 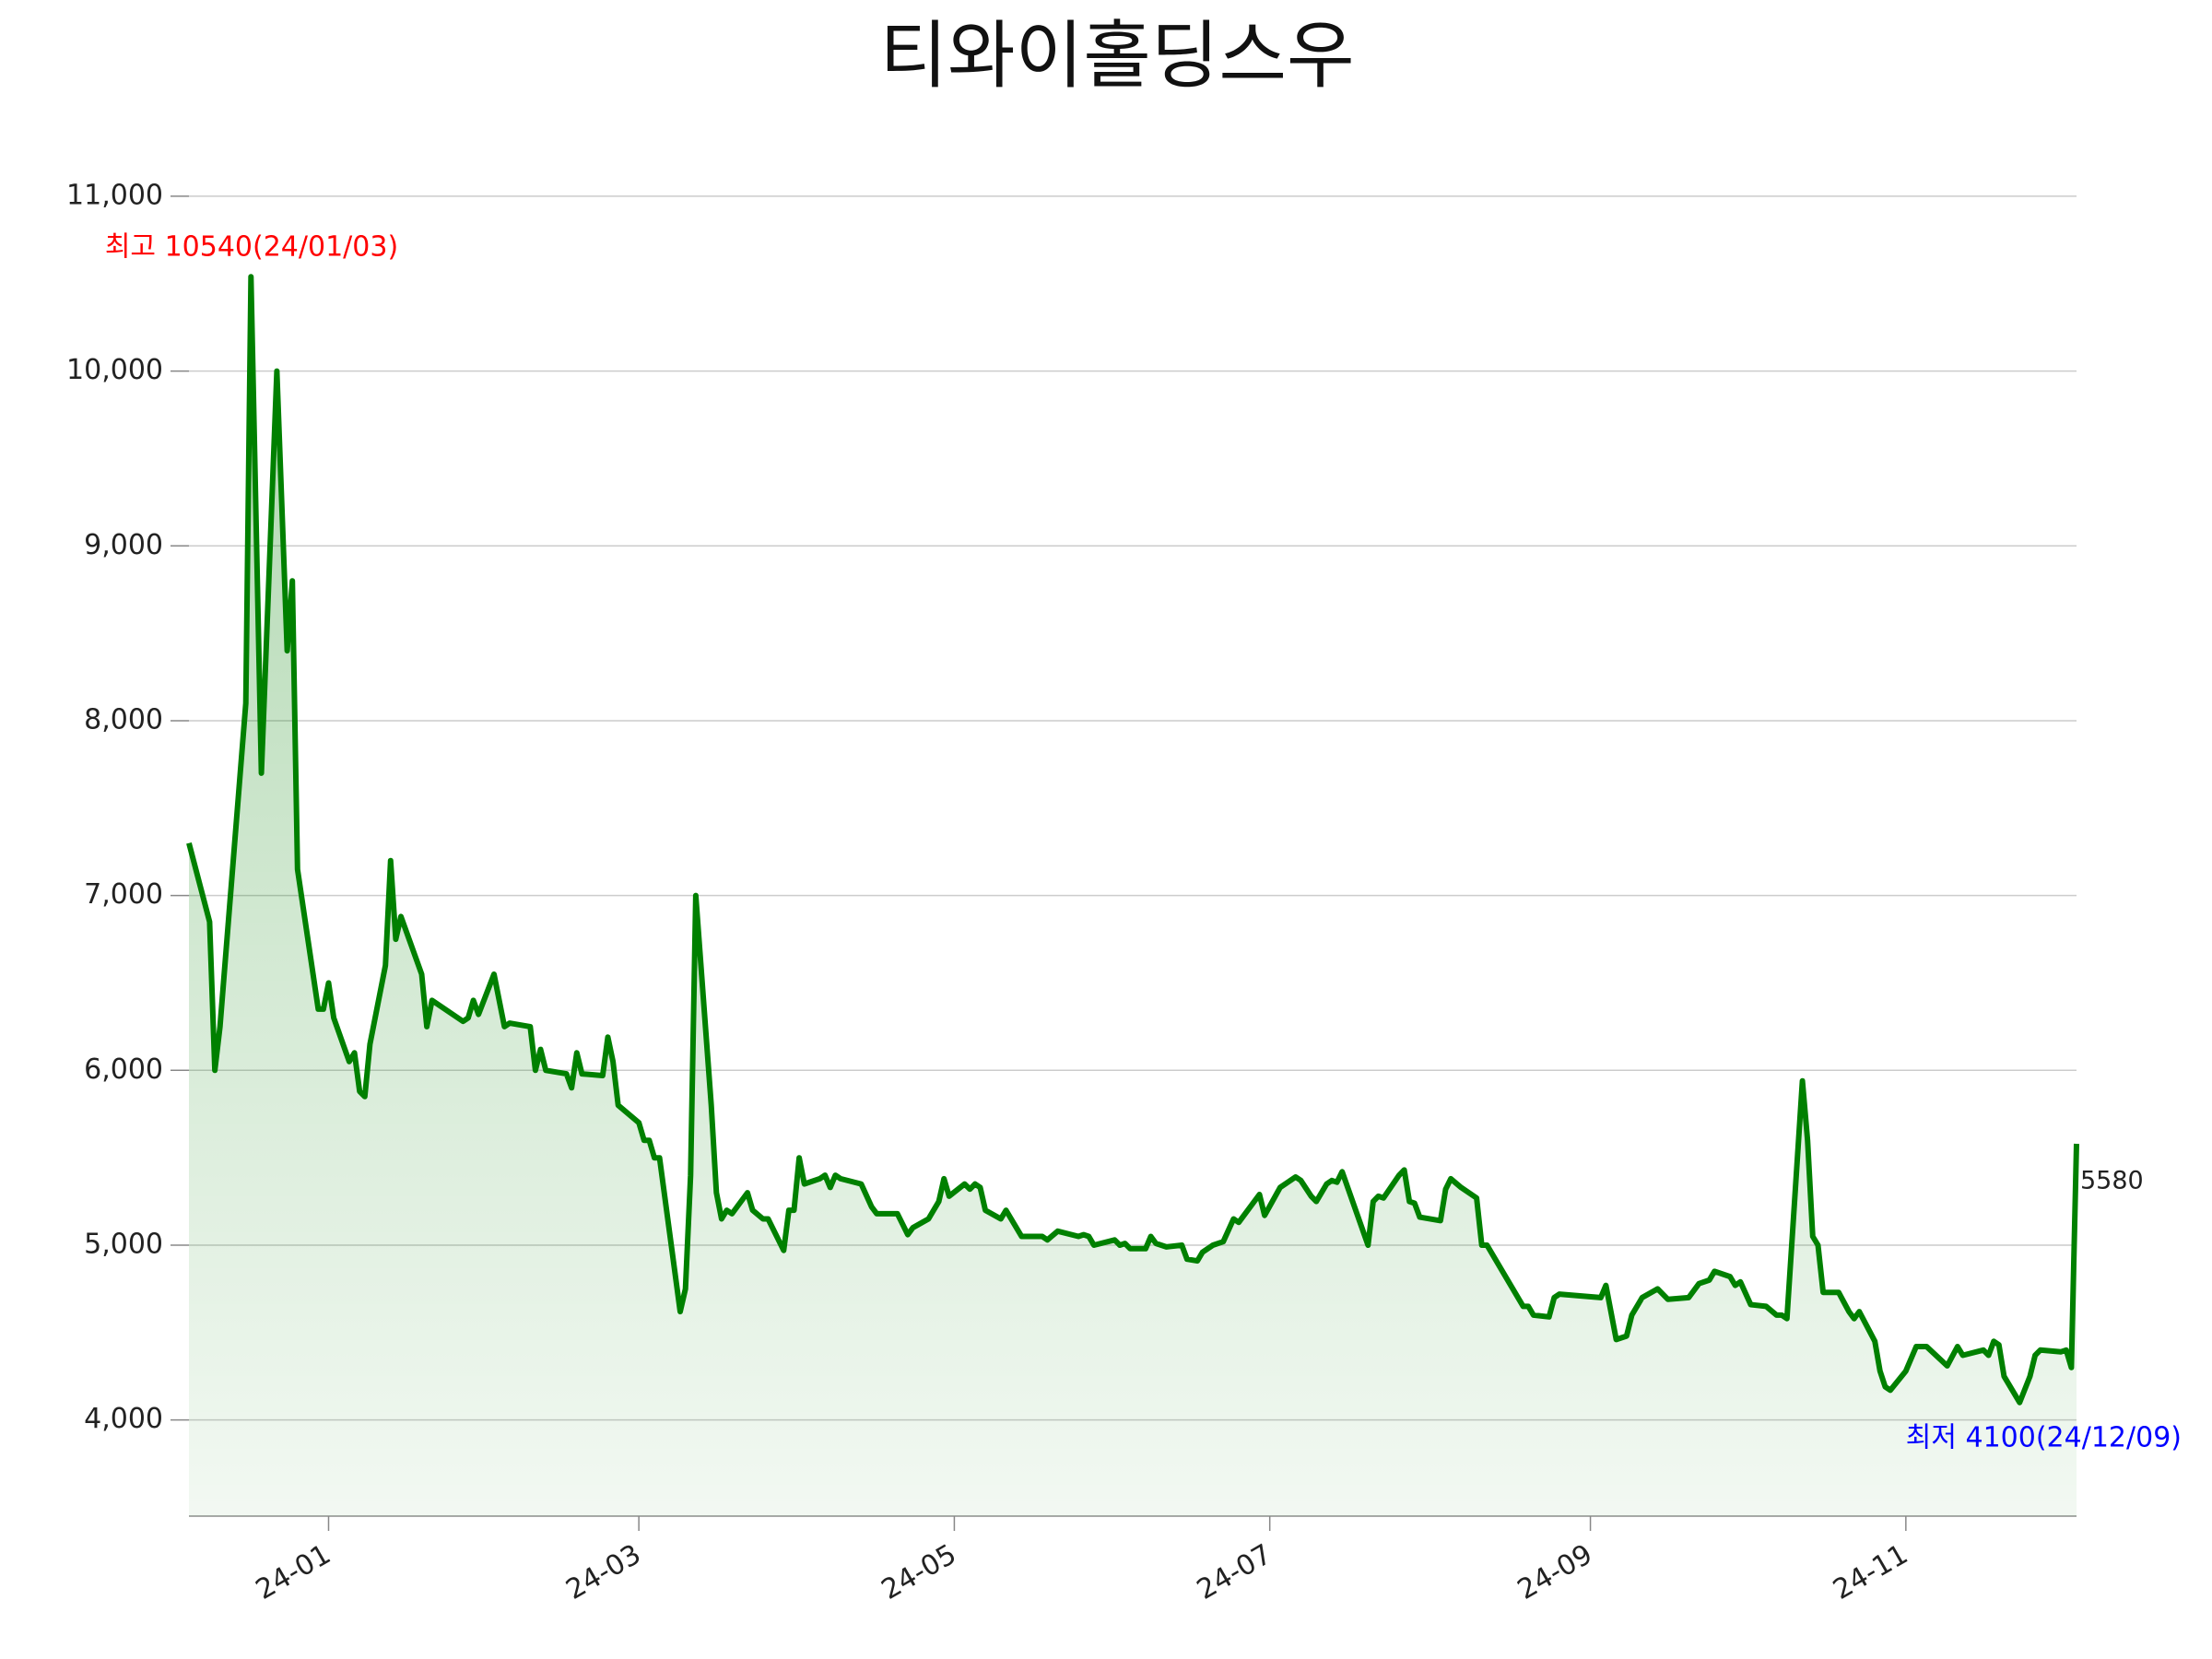 I want to click on annotation: 최고 10540(24/01/03), so click(x=251, y=247).